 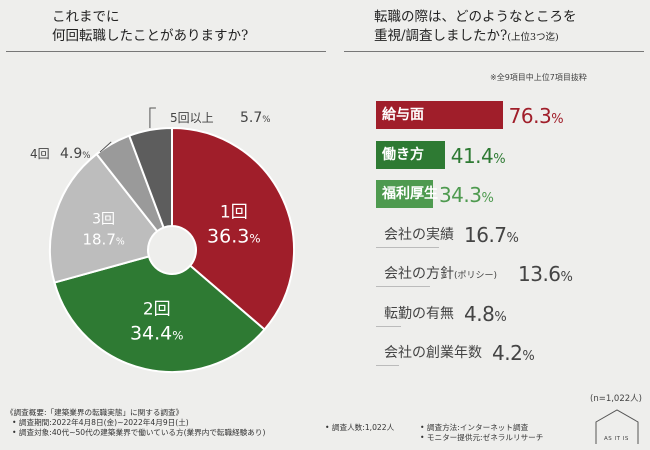 I want to click on logo-house-icon, so click(x=617, y=426).